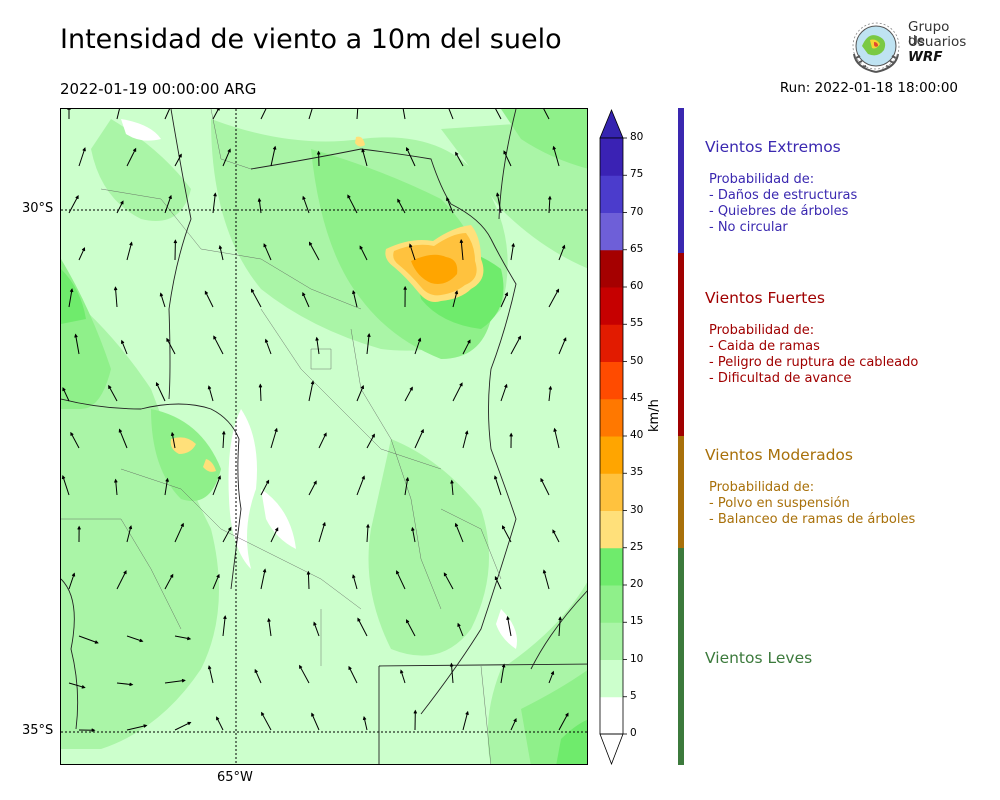 This screenshot has width=1000, height=800. I want to click on wrf-globe-laurel-logo, so click(876, 47).